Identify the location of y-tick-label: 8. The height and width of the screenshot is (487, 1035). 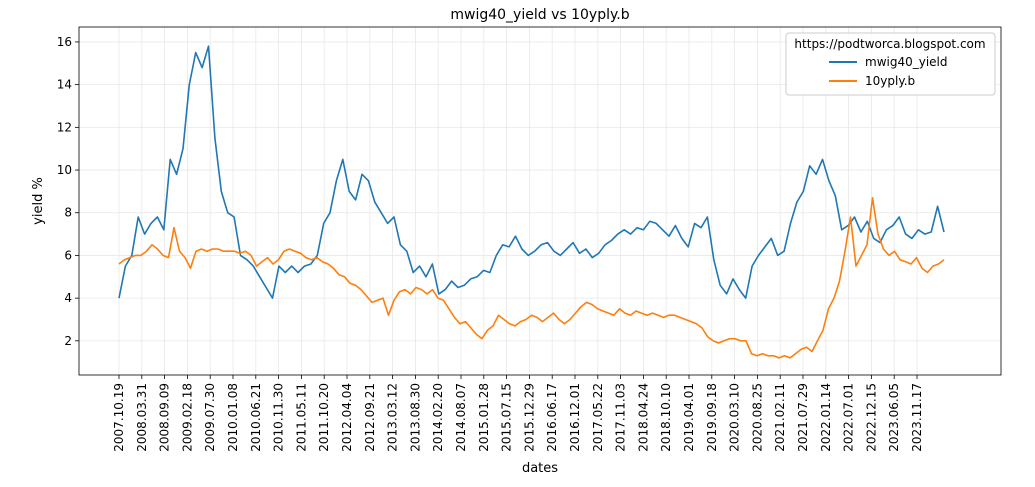
(68, 213).